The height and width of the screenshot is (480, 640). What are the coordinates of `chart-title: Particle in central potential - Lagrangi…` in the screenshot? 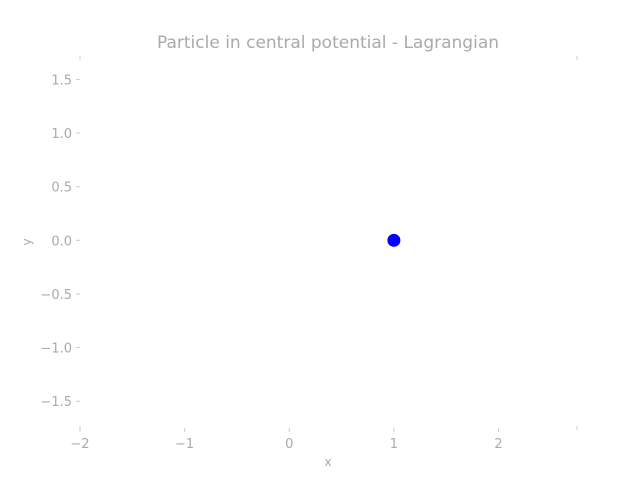 It's located at (328, 43).